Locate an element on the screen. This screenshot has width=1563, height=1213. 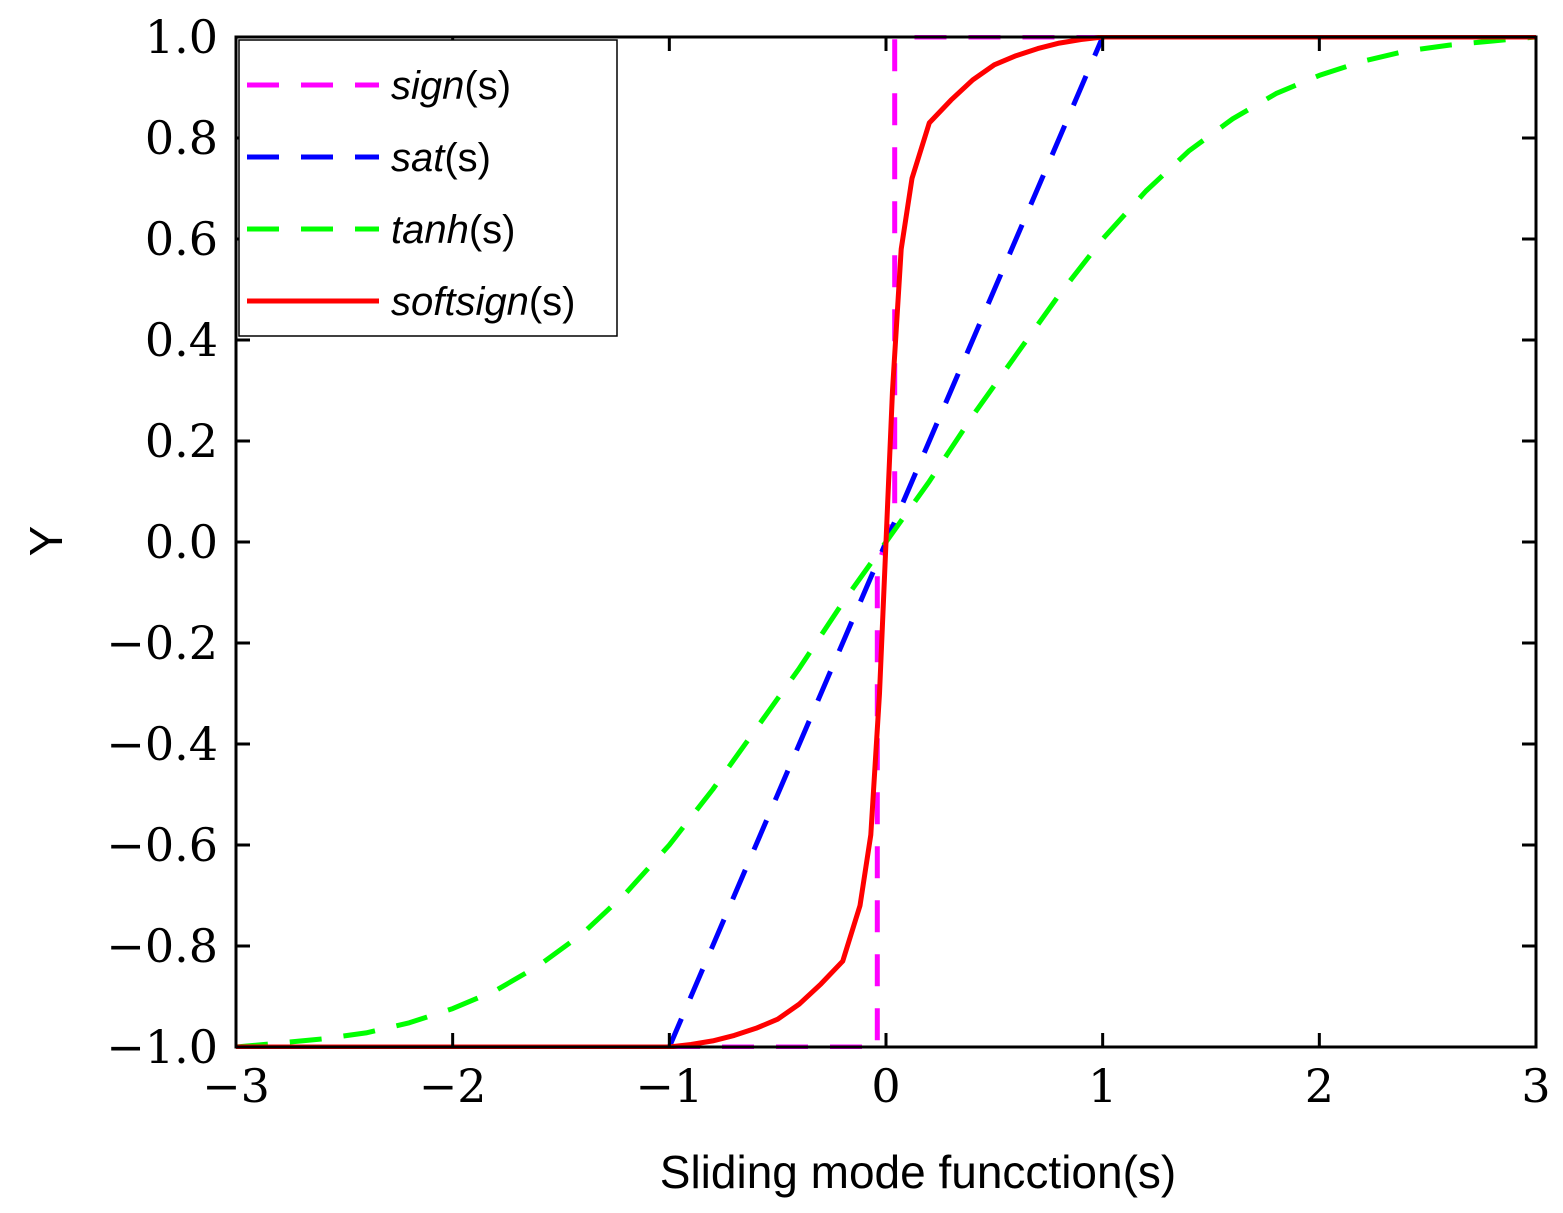
legend: sign(s) sat(s) tanh(s) softsign(s) is located at coordinates (428, 188).